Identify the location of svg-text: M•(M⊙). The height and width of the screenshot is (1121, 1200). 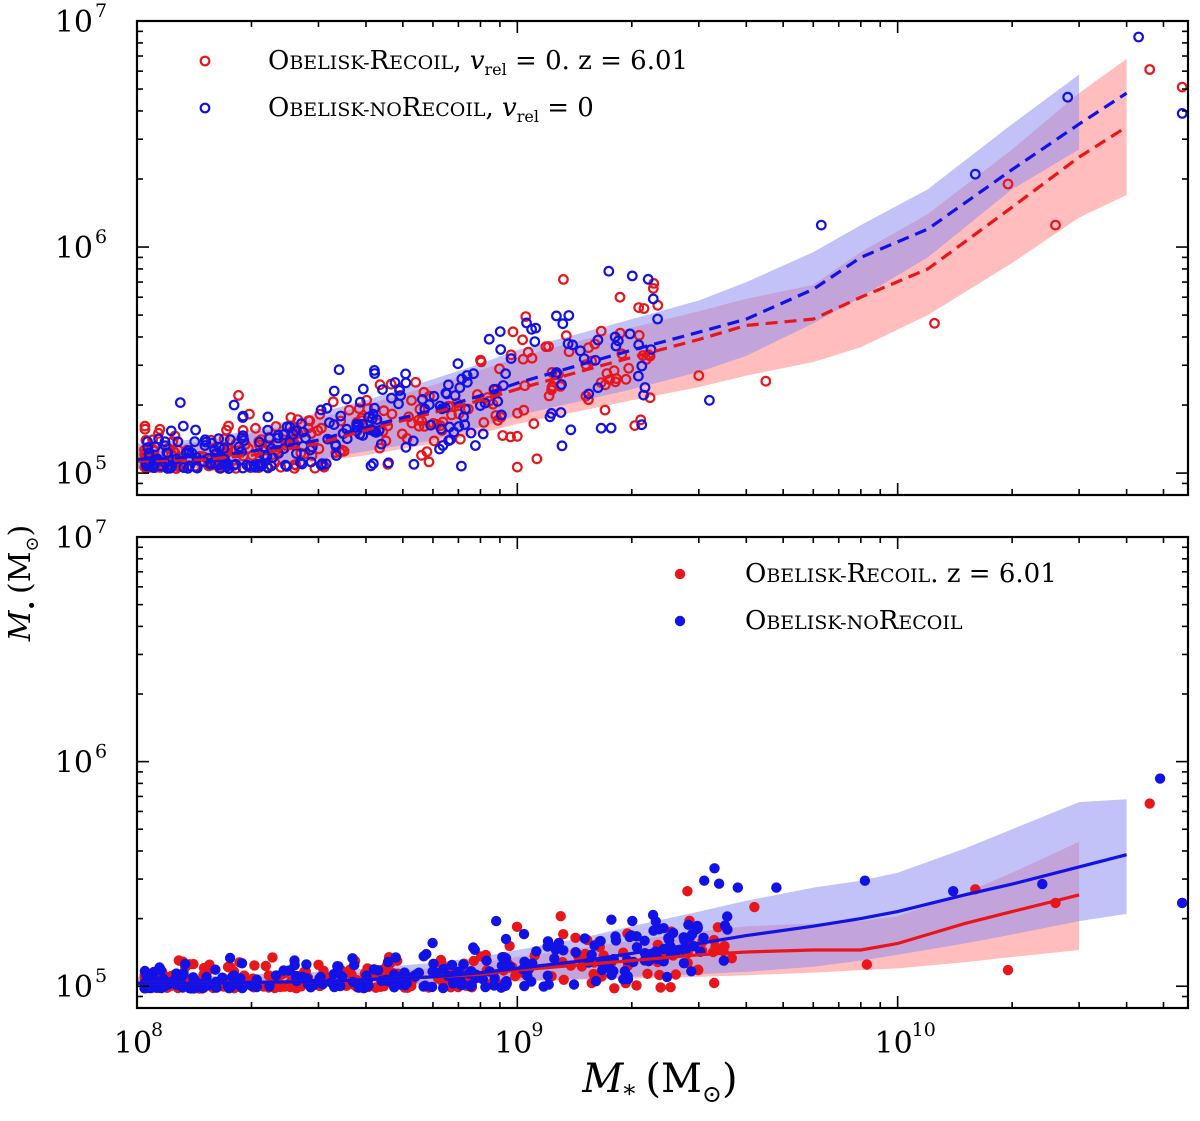
(23, 584).